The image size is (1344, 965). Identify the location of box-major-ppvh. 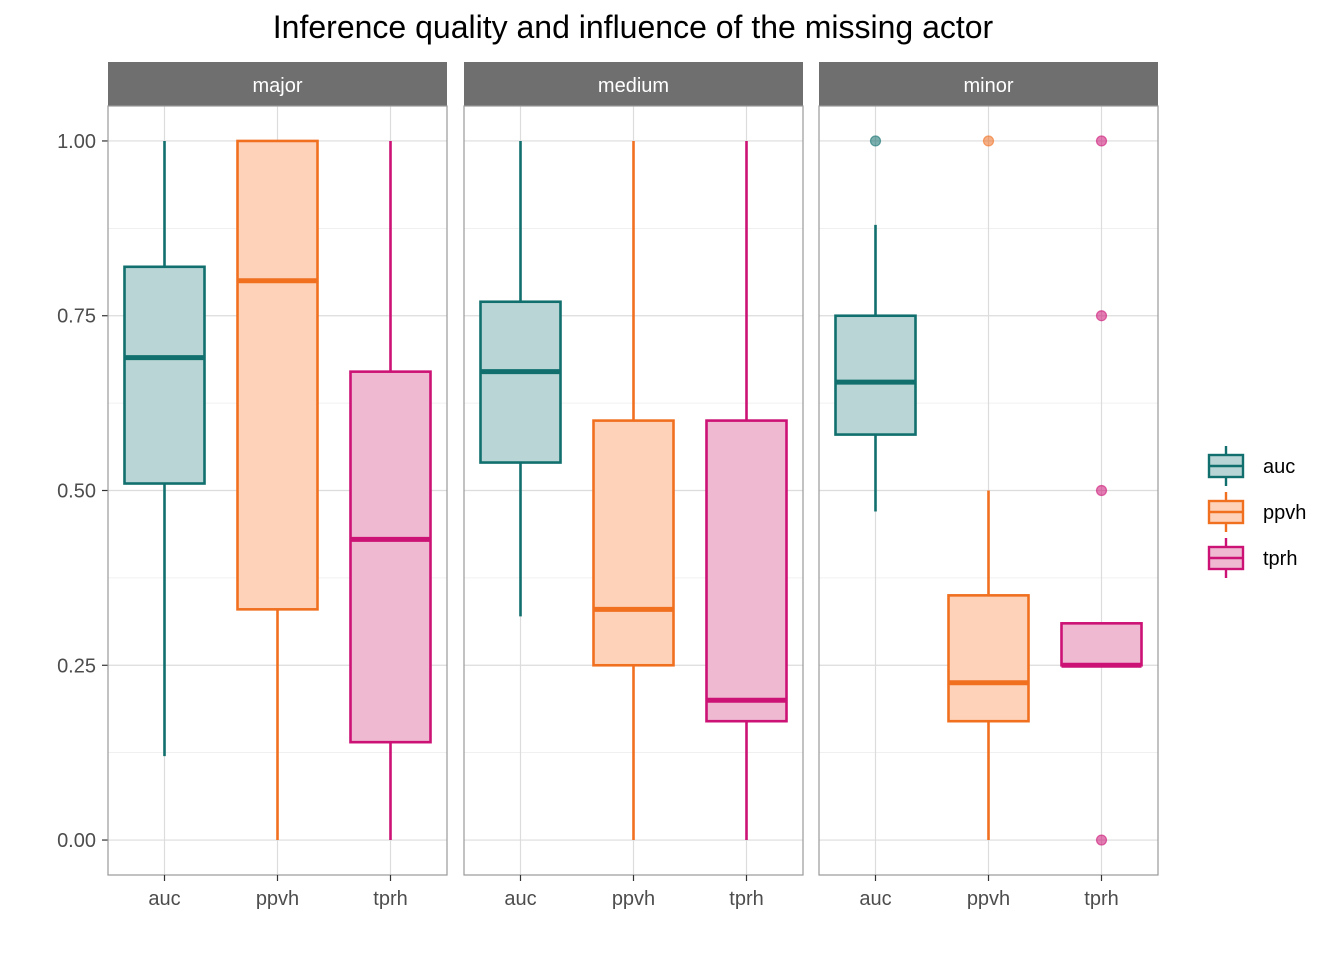
(277, 490).